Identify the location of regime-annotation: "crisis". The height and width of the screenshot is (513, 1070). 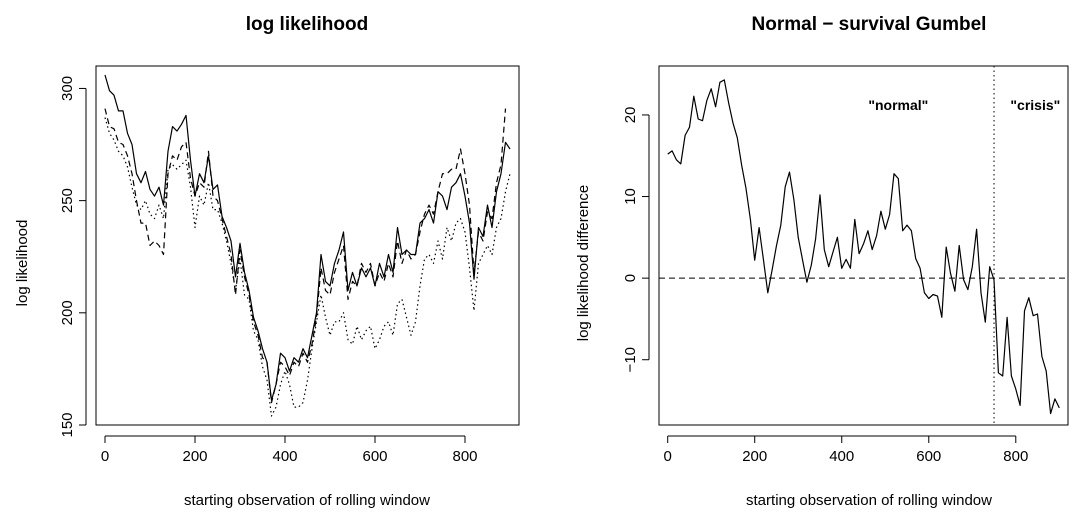
(1035, 105).